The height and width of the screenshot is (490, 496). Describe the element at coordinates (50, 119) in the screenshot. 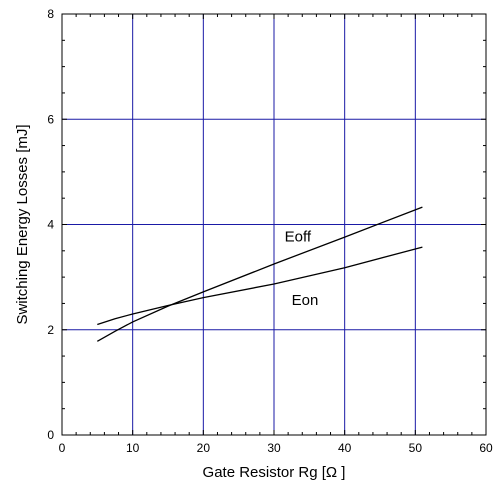

I see `y-tick-label-6: 6` at that location.